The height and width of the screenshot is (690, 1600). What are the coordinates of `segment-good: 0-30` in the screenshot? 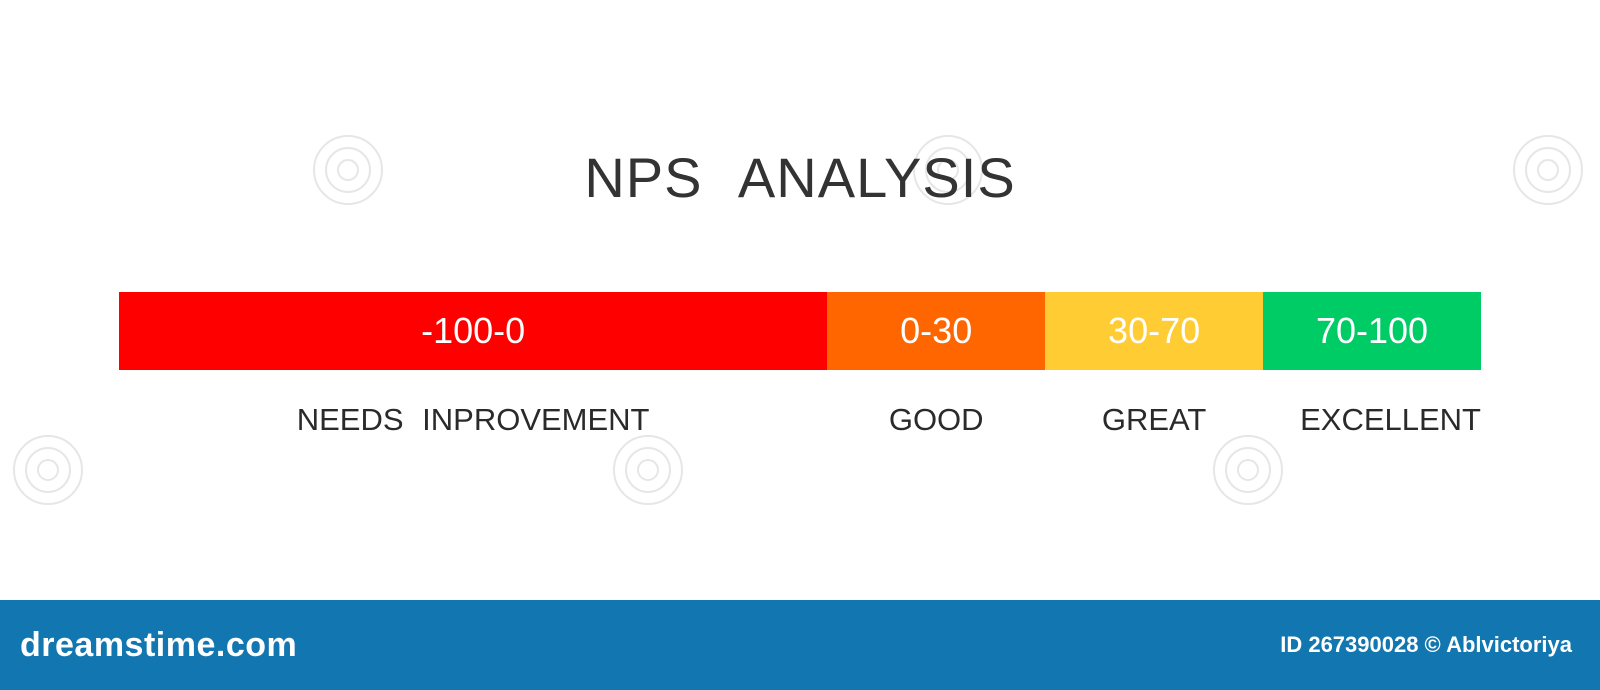 It's located at (936, 331).